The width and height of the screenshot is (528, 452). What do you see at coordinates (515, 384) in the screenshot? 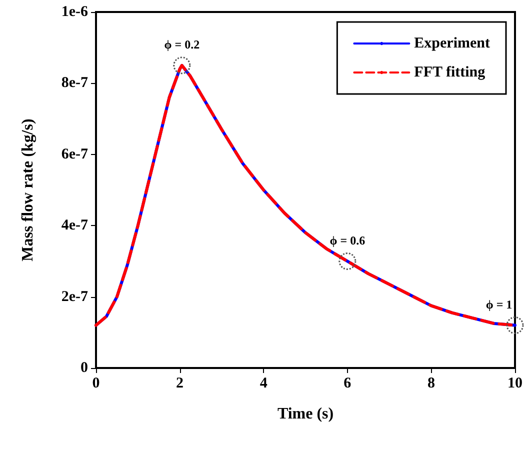
I see `x-tick-label: 10` at bounding box center [515, 384].